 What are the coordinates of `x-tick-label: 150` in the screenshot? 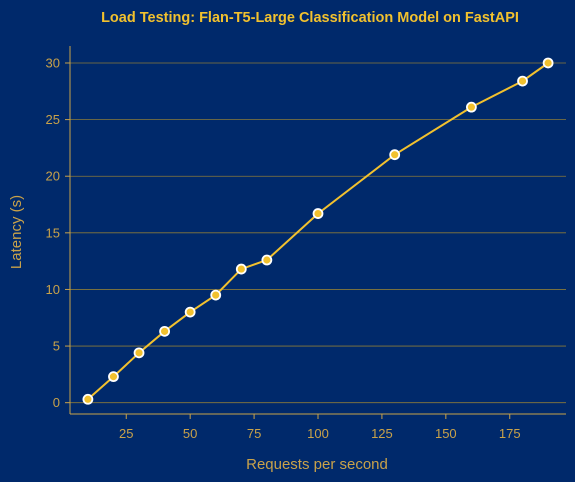 It's located at (446, 433).